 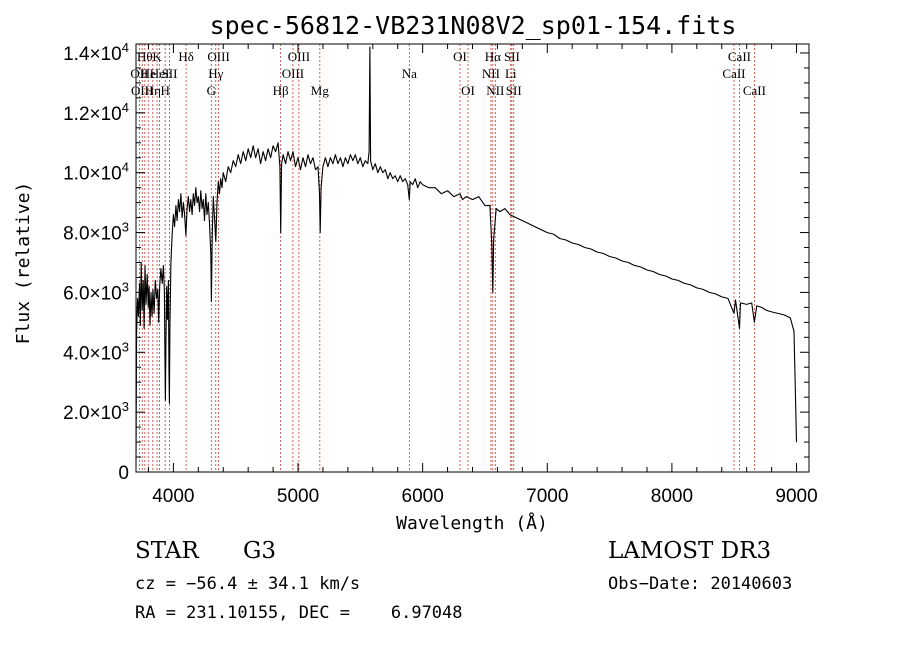 I want to click on y-axis-label: Flux (relative), so click(x=23, y=263).